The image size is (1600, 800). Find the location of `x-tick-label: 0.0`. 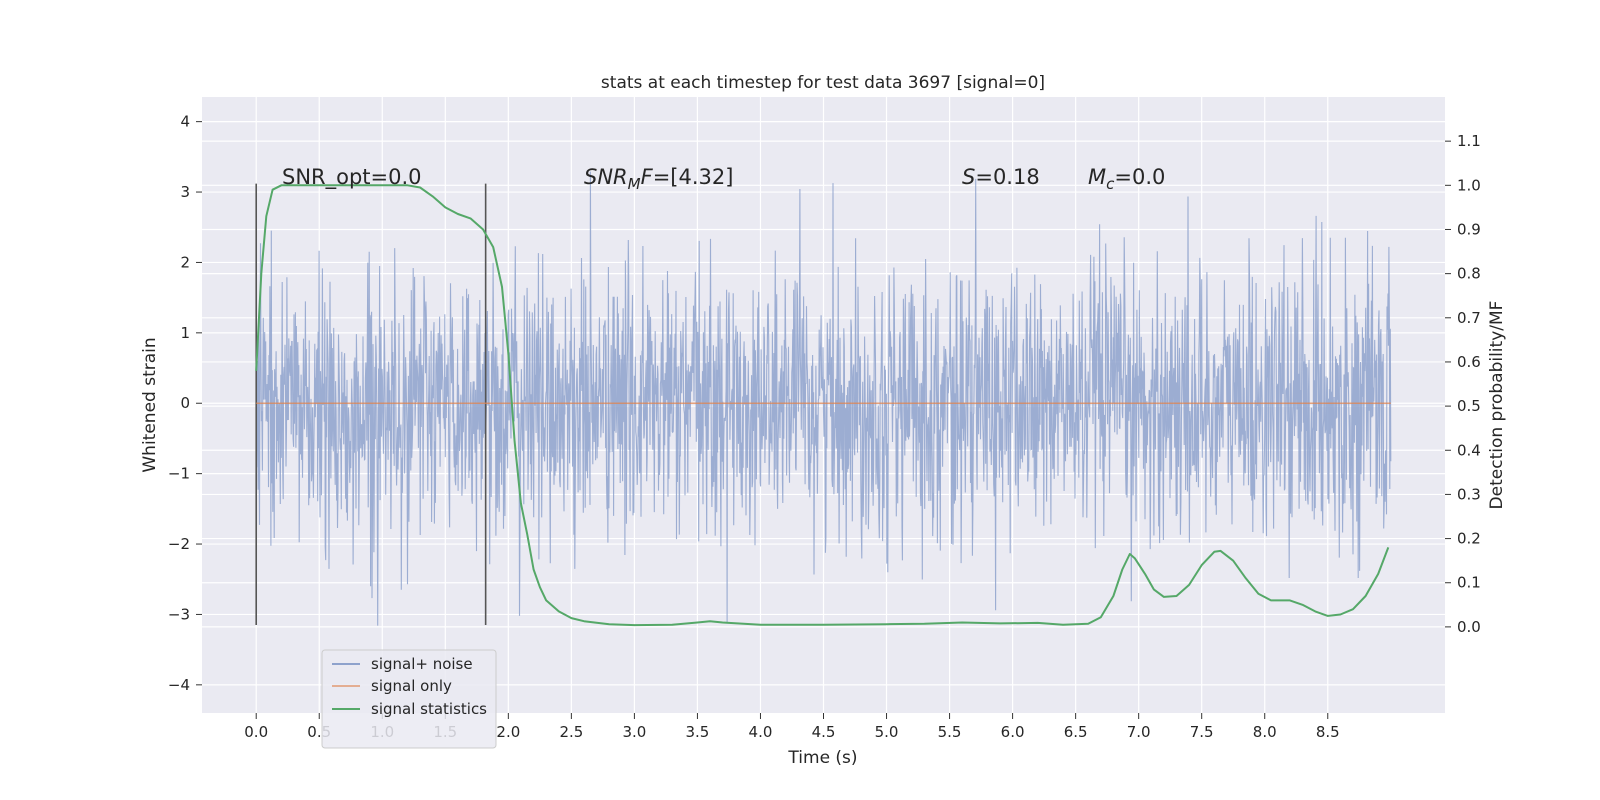

x-tick-label: 0.0 is located at coordinates (256, 732).